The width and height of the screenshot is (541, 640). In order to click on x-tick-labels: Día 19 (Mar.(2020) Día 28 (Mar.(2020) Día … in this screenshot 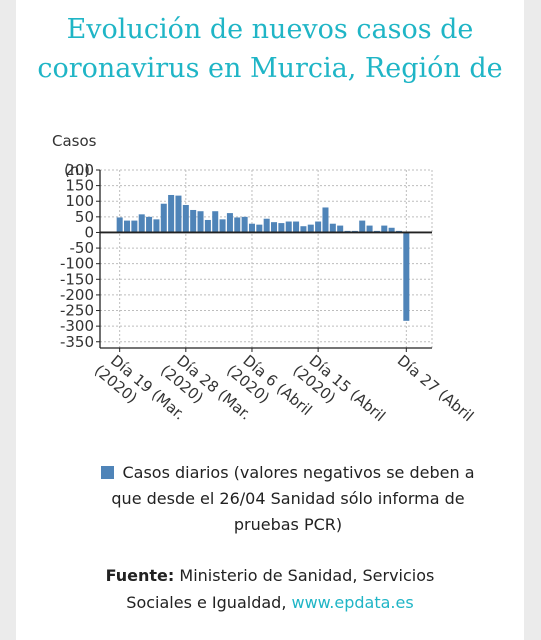, I will do `click(284, 388)`.